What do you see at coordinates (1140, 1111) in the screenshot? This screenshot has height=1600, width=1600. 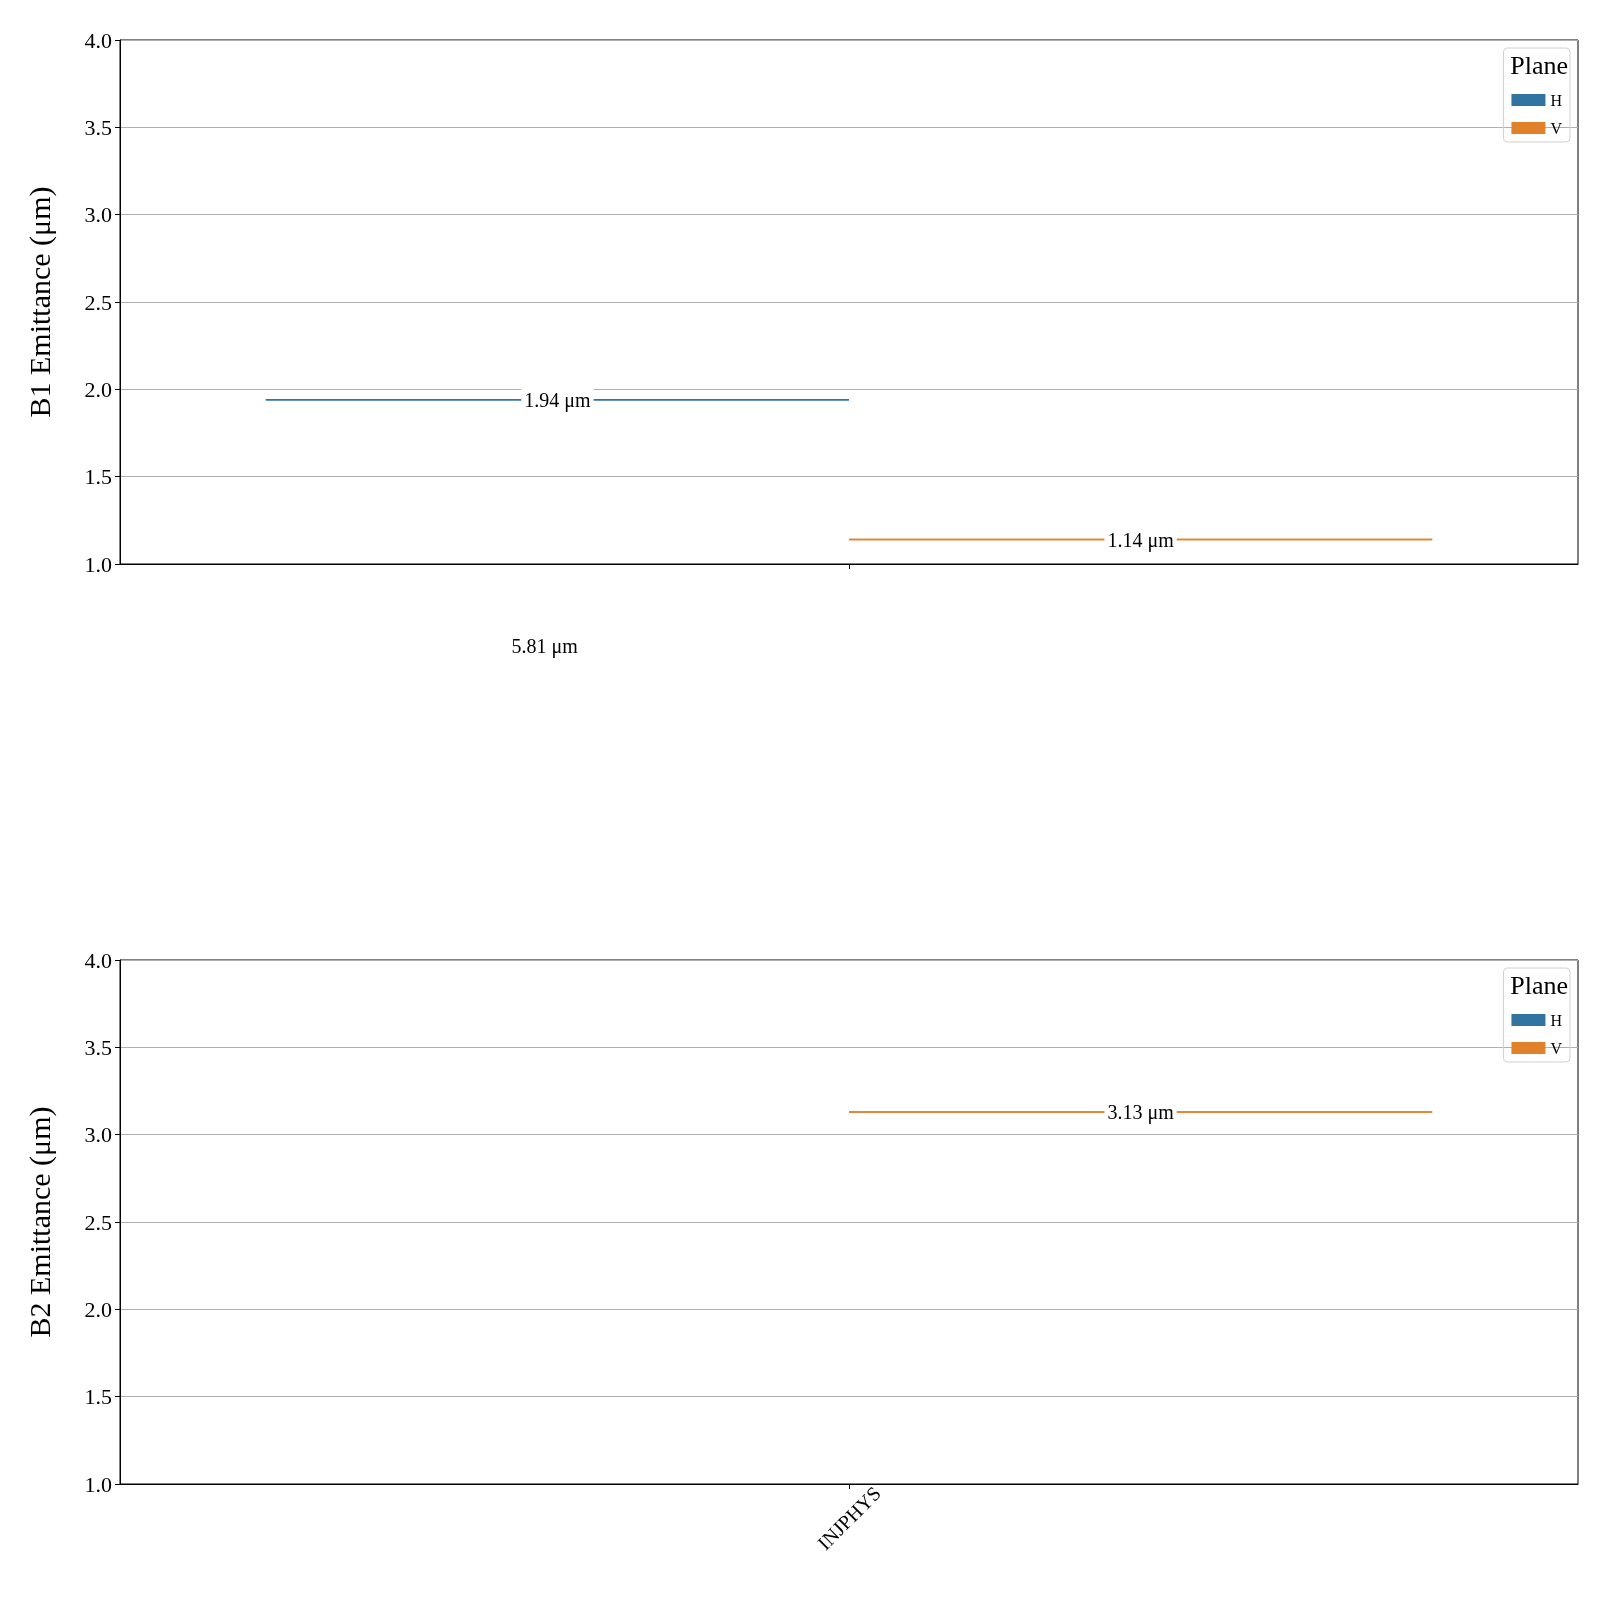 I see `text: 3.13 μm` at bounding box center [1140, 1111].